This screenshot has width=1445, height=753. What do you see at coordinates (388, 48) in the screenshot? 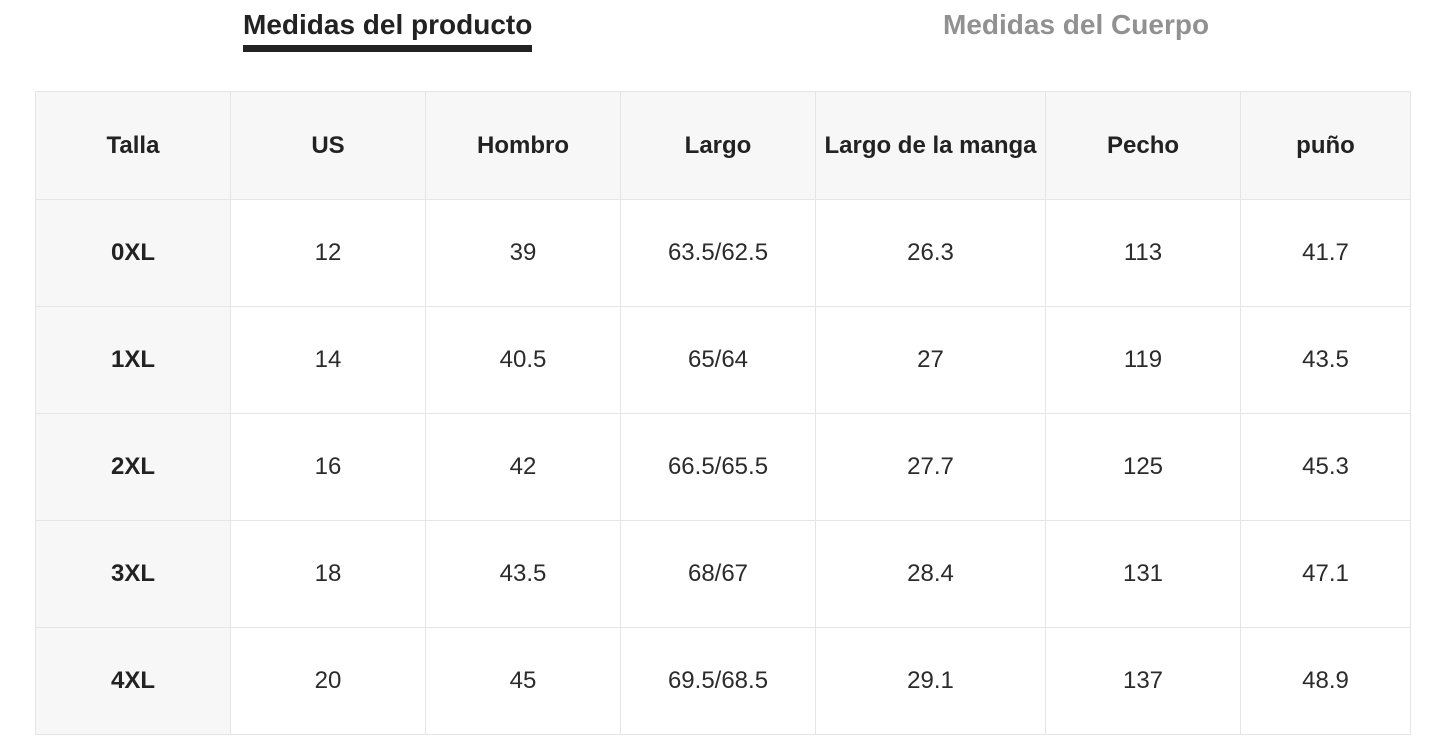
I see `active-tab-underline` at bounding box center [388, 48].